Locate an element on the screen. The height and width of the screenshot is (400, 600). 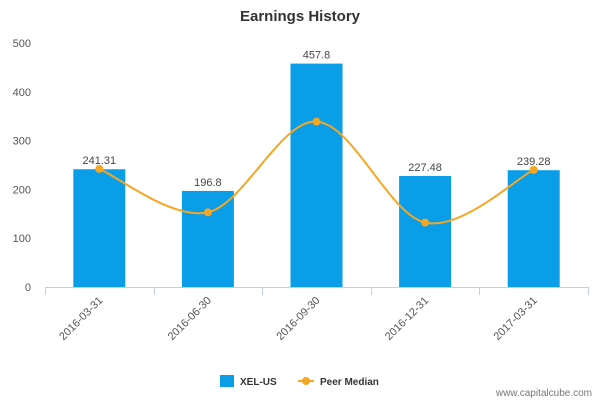
y-tick-label: 400 is located at coordinates (22, 93).